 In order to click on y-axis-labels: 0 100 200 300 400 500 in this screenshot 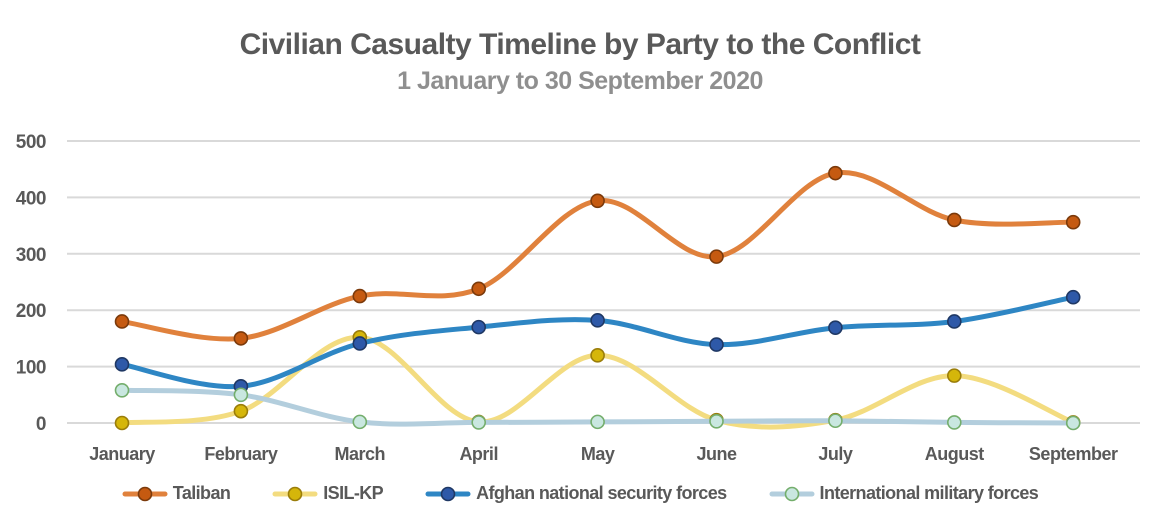, I will do `click(31, 283)`.